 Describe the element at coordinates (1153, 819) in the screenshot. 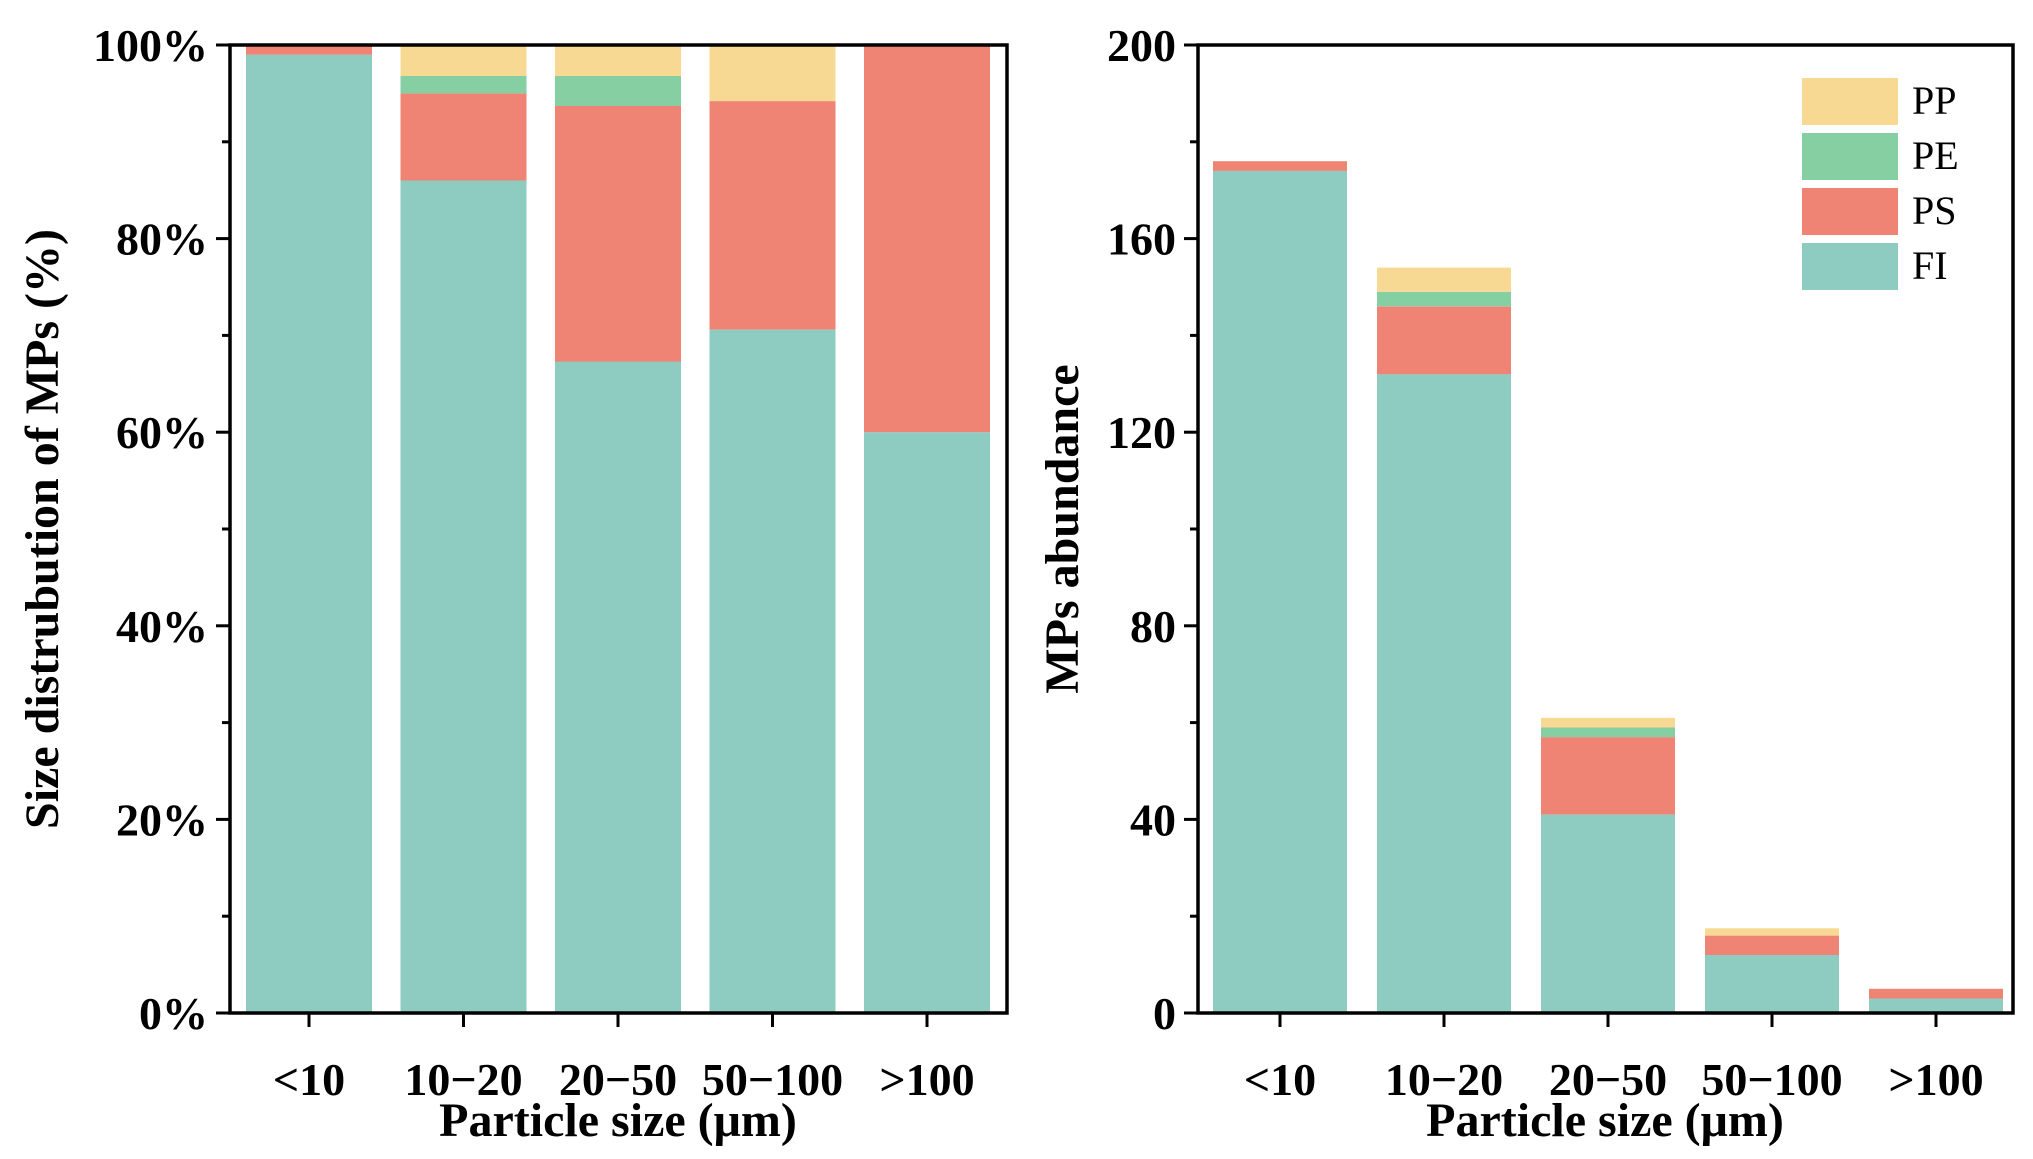

I see `abundance-y-tick-label: 40` at that location.